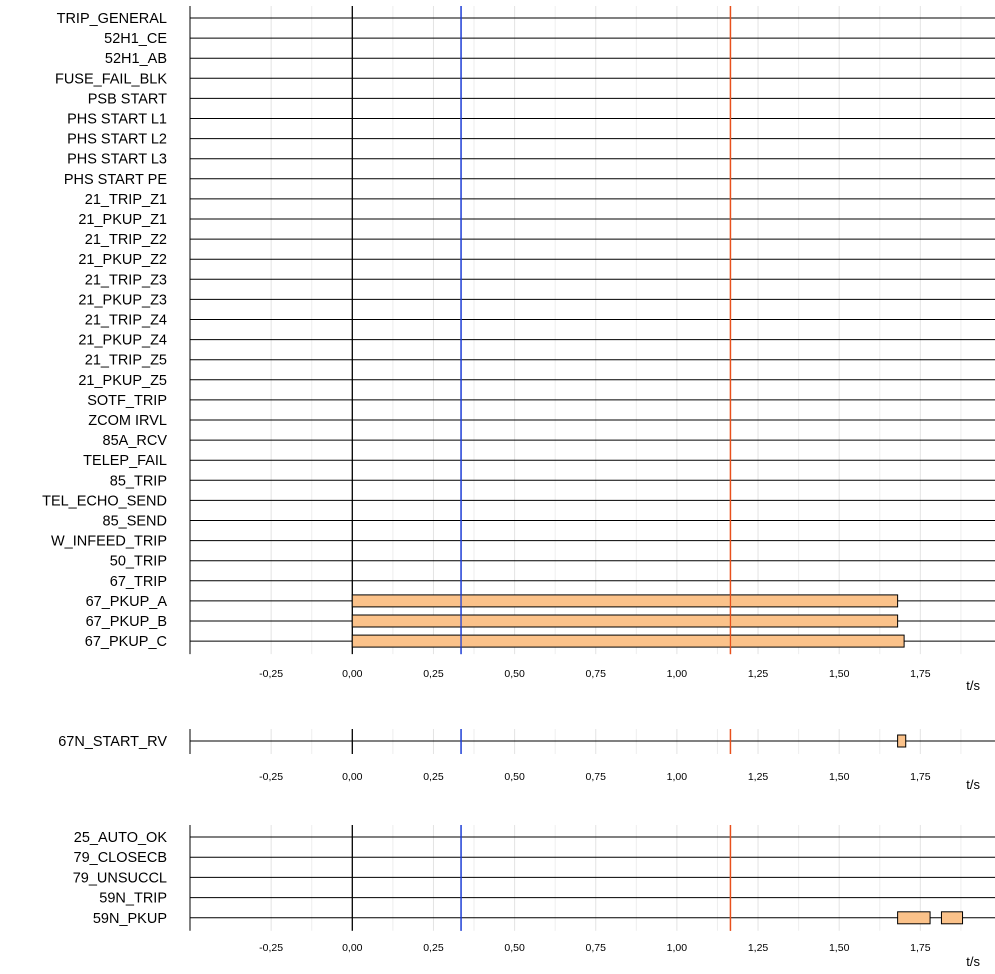 This screenshot has height=974, width=995. What do you see at coordinates (112, 742) in the screenshot?
I see `signal-label: 67N_START_RV` at bounding box center [112, 742].